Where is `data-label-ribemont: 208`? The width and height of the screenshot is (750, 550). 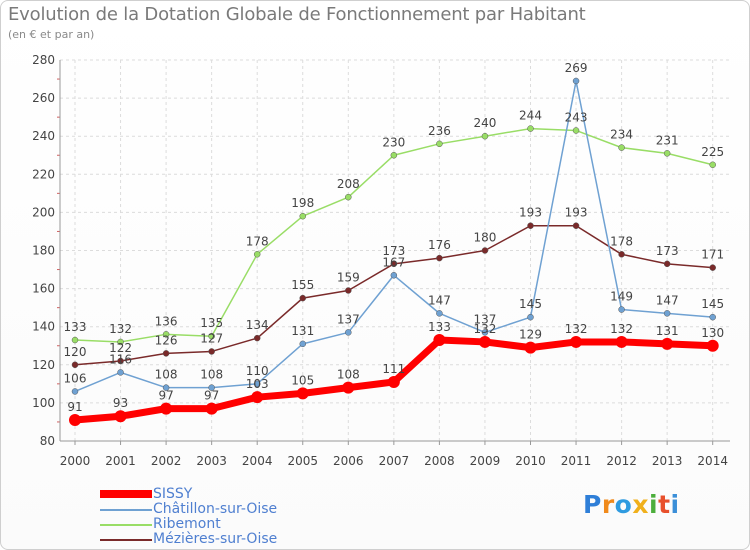 data-label-ribemont: 208 is located at coordinates (348, 184).